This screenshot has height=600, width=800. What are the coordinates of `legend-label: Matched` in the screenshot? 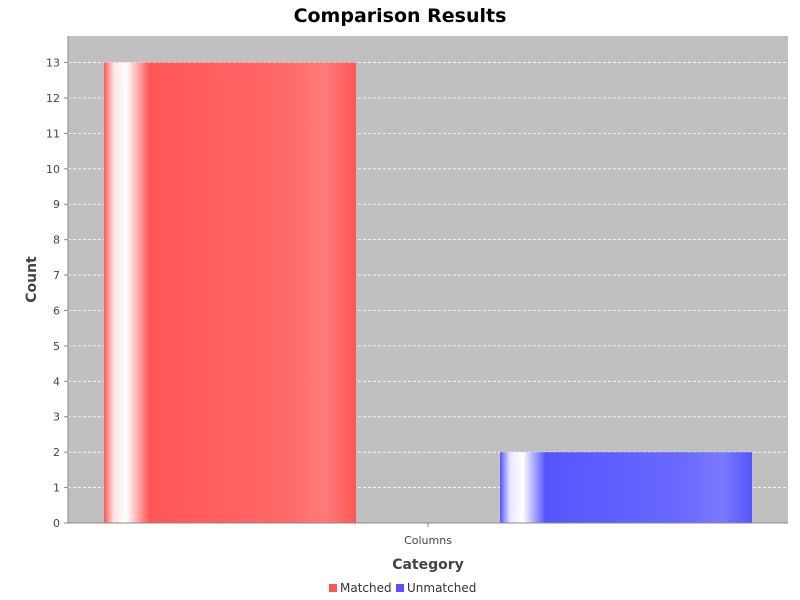 It's located at (366, 588).